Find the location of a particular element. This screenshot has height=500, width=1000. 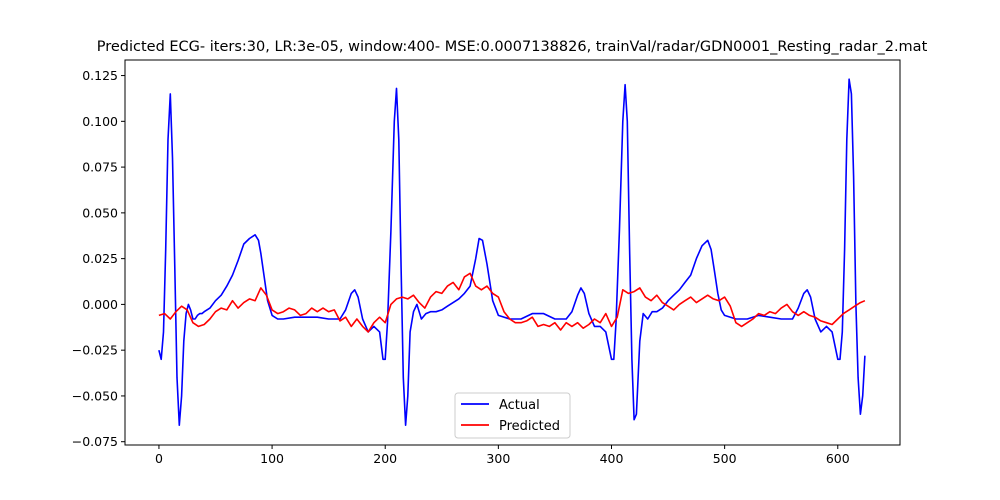

y-tick-label: 0.000 is located at coordinates (100, 304).